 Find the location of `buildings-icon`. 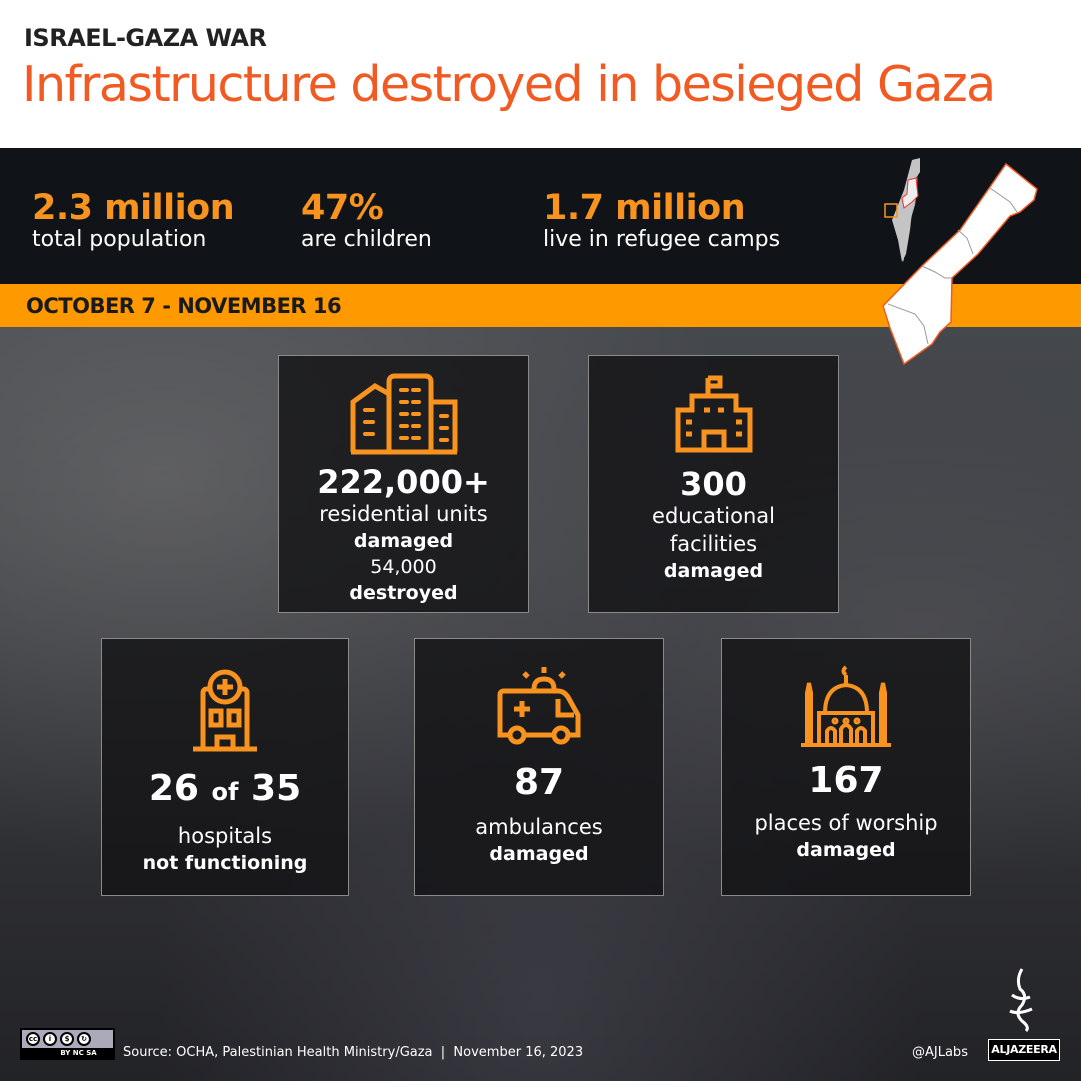

buildings-icon is located at coordinates (403, 414).